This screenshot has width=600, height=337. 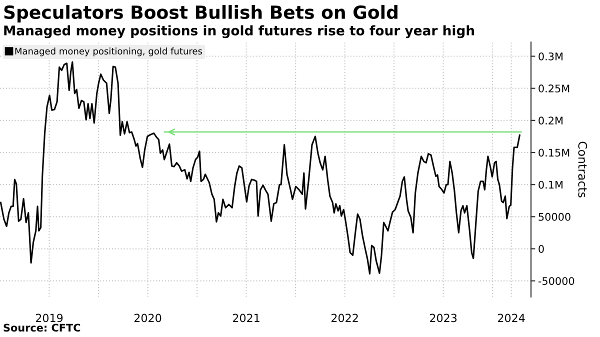 What do you see at coordinates (556, 281) in the screenshot?
I see `y-tick-label: -50000` at bounding box center [556, 281].